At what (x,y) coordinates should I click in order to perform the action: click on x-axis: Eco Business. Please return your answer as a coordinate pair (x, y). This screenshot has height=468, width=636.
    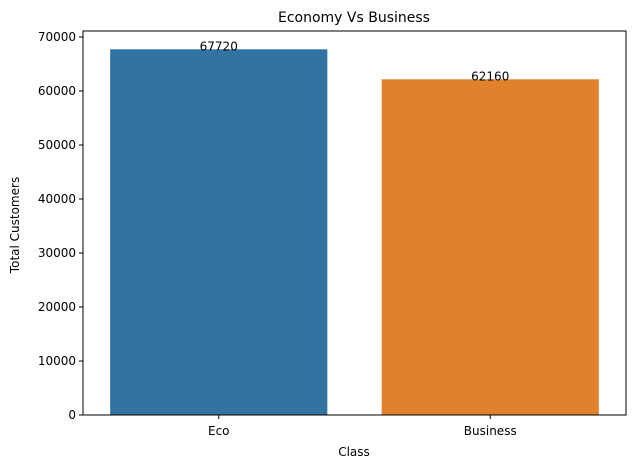
    Looking at the image, I should click on (362, 426).